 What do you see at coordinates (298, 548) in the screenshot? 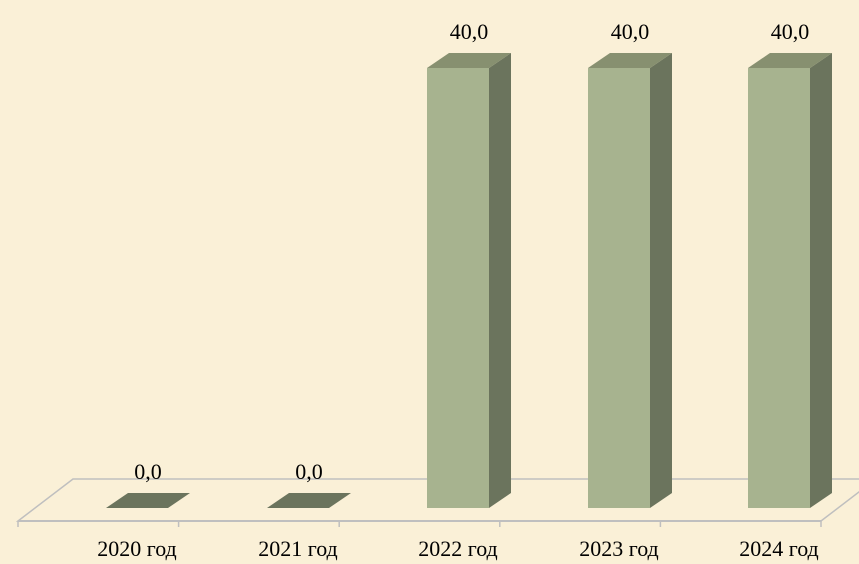
I see `x-tick-label: 2021 год` at bounding box center [298, 548].